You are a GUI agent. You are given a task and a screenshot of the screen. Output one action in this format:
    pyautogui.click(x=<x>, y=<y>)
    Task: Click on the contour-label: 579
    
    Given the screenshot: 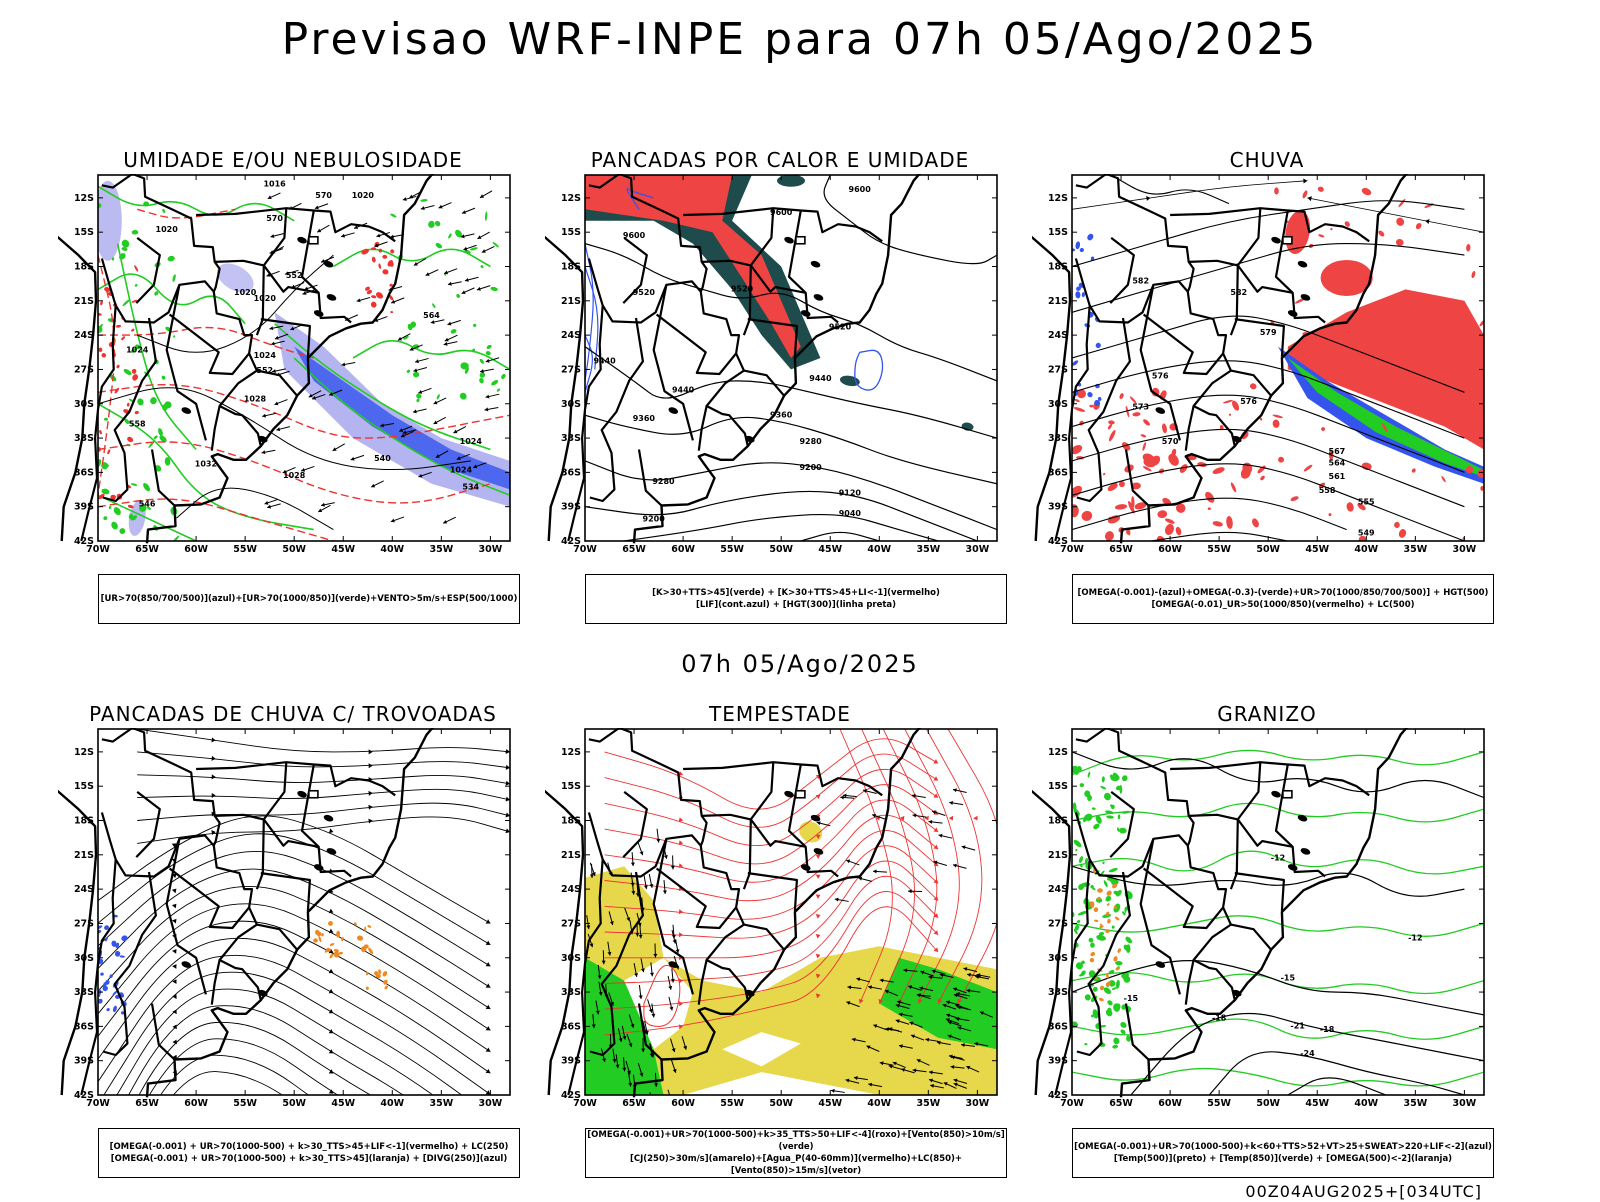 What is the action you would take?
    pyautogui.click(x=1268, y=332)
    